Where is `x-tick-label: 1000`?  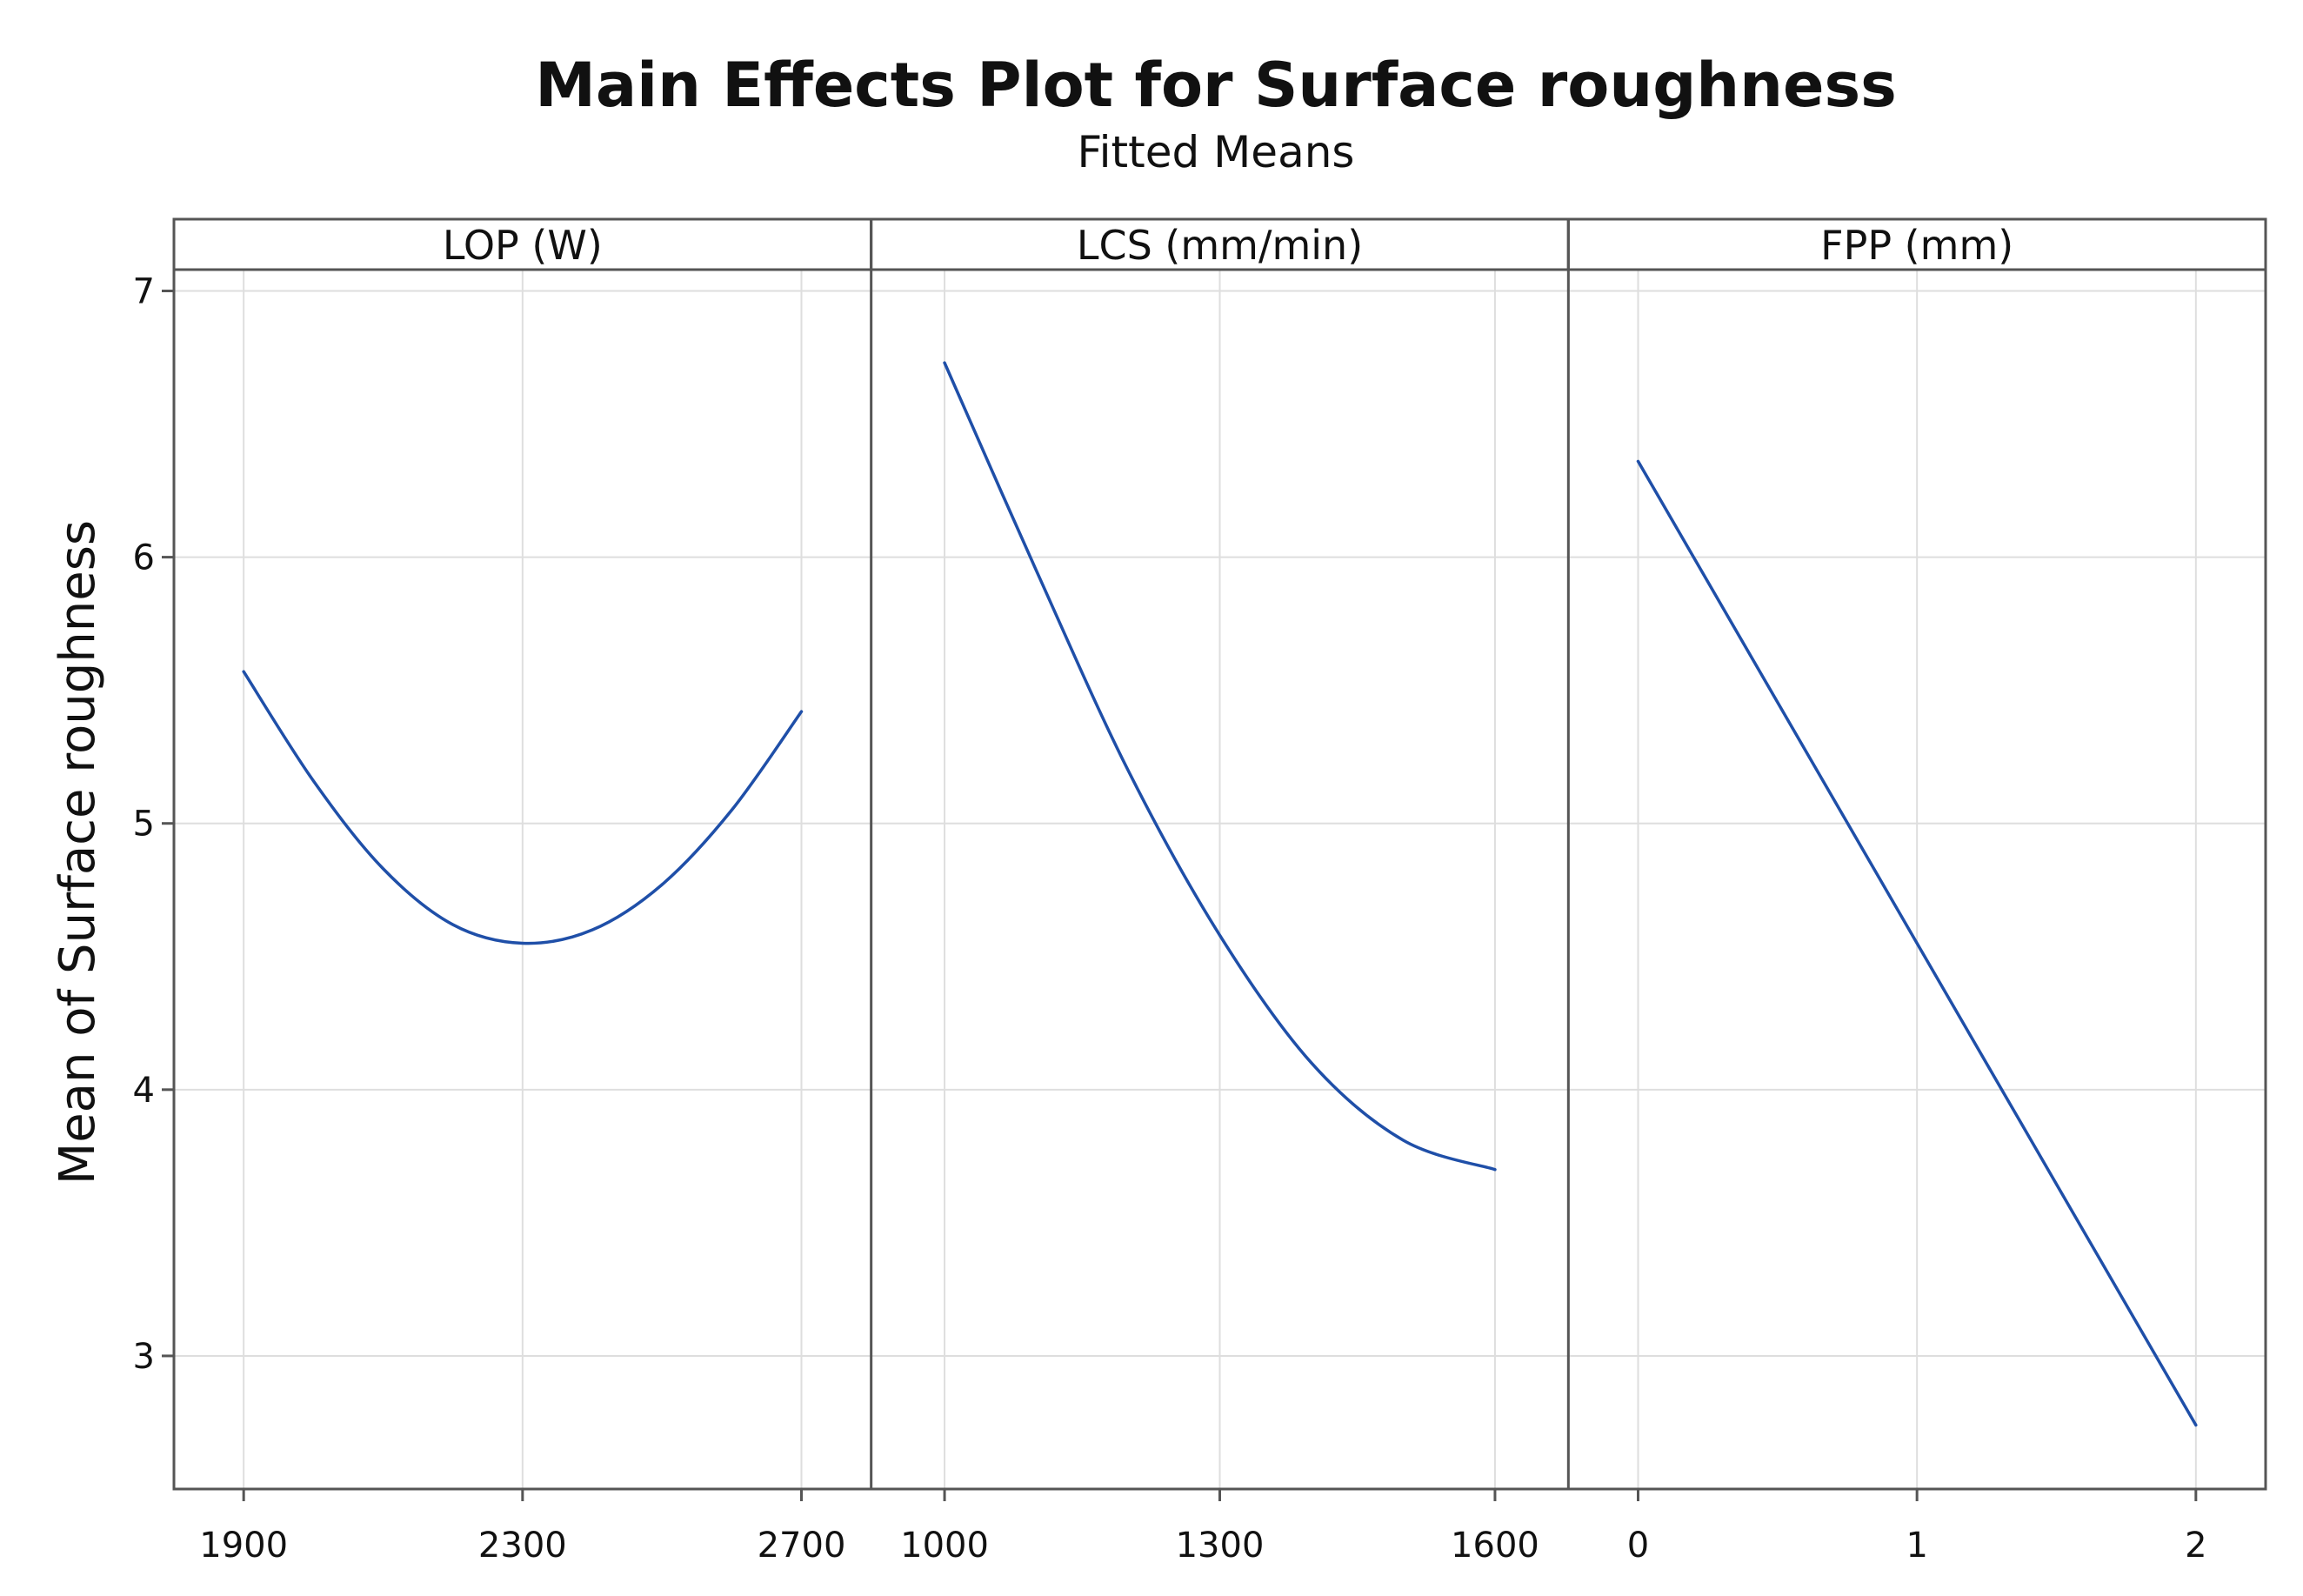
x-tick-label: 1000 is located at coordinates (944, 1546).